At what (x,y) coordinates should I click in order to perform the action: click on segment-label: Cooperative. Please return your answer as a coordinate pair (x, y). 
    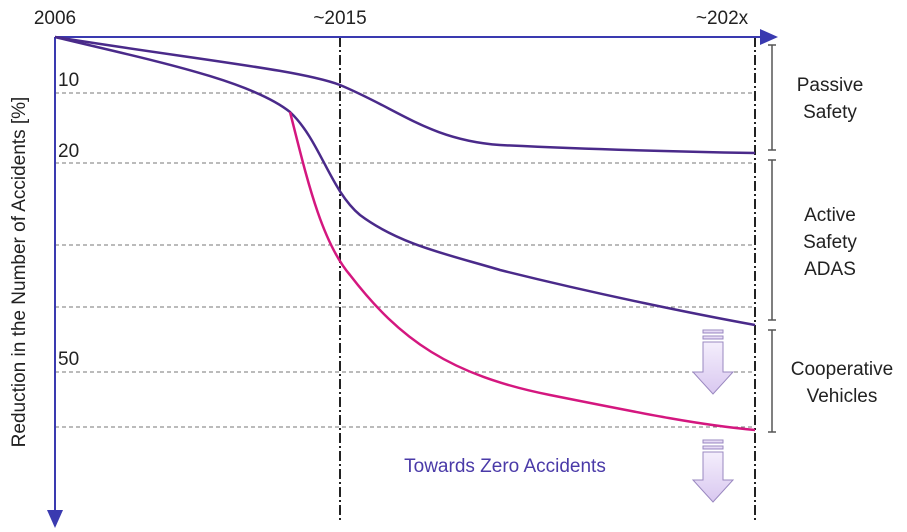
    Looking at the image, I should click on (842, 369).